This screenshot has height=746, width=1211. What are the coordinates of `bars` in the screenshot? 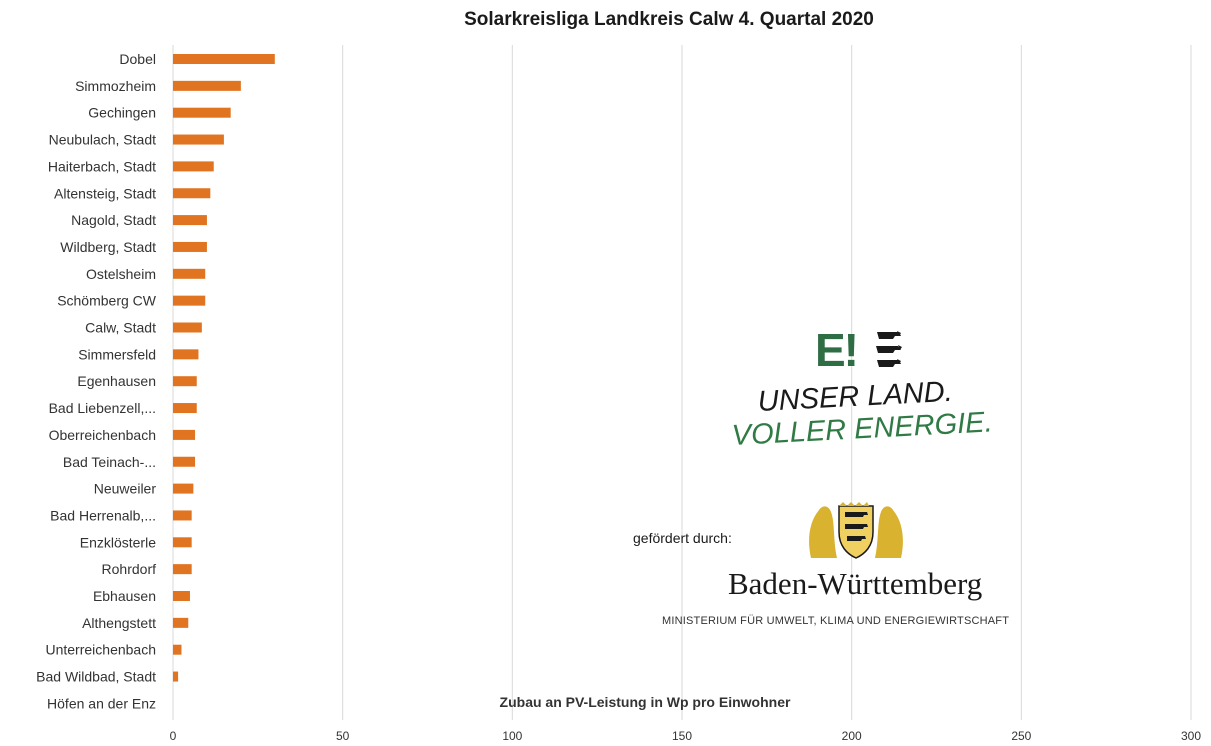 It's located at (224, 368).